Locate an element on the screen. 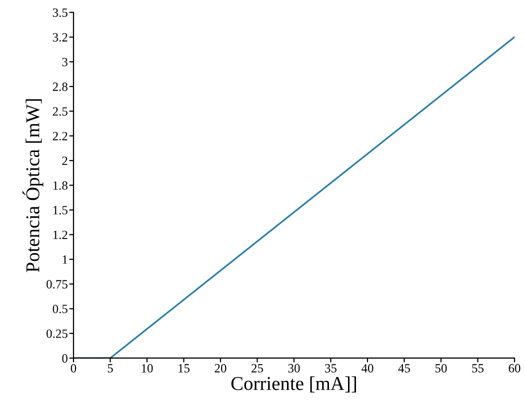 Image resolution: width=525 pixels, height=414 pixels. x-tick-label: 55 is located at coordinates (478, 368).